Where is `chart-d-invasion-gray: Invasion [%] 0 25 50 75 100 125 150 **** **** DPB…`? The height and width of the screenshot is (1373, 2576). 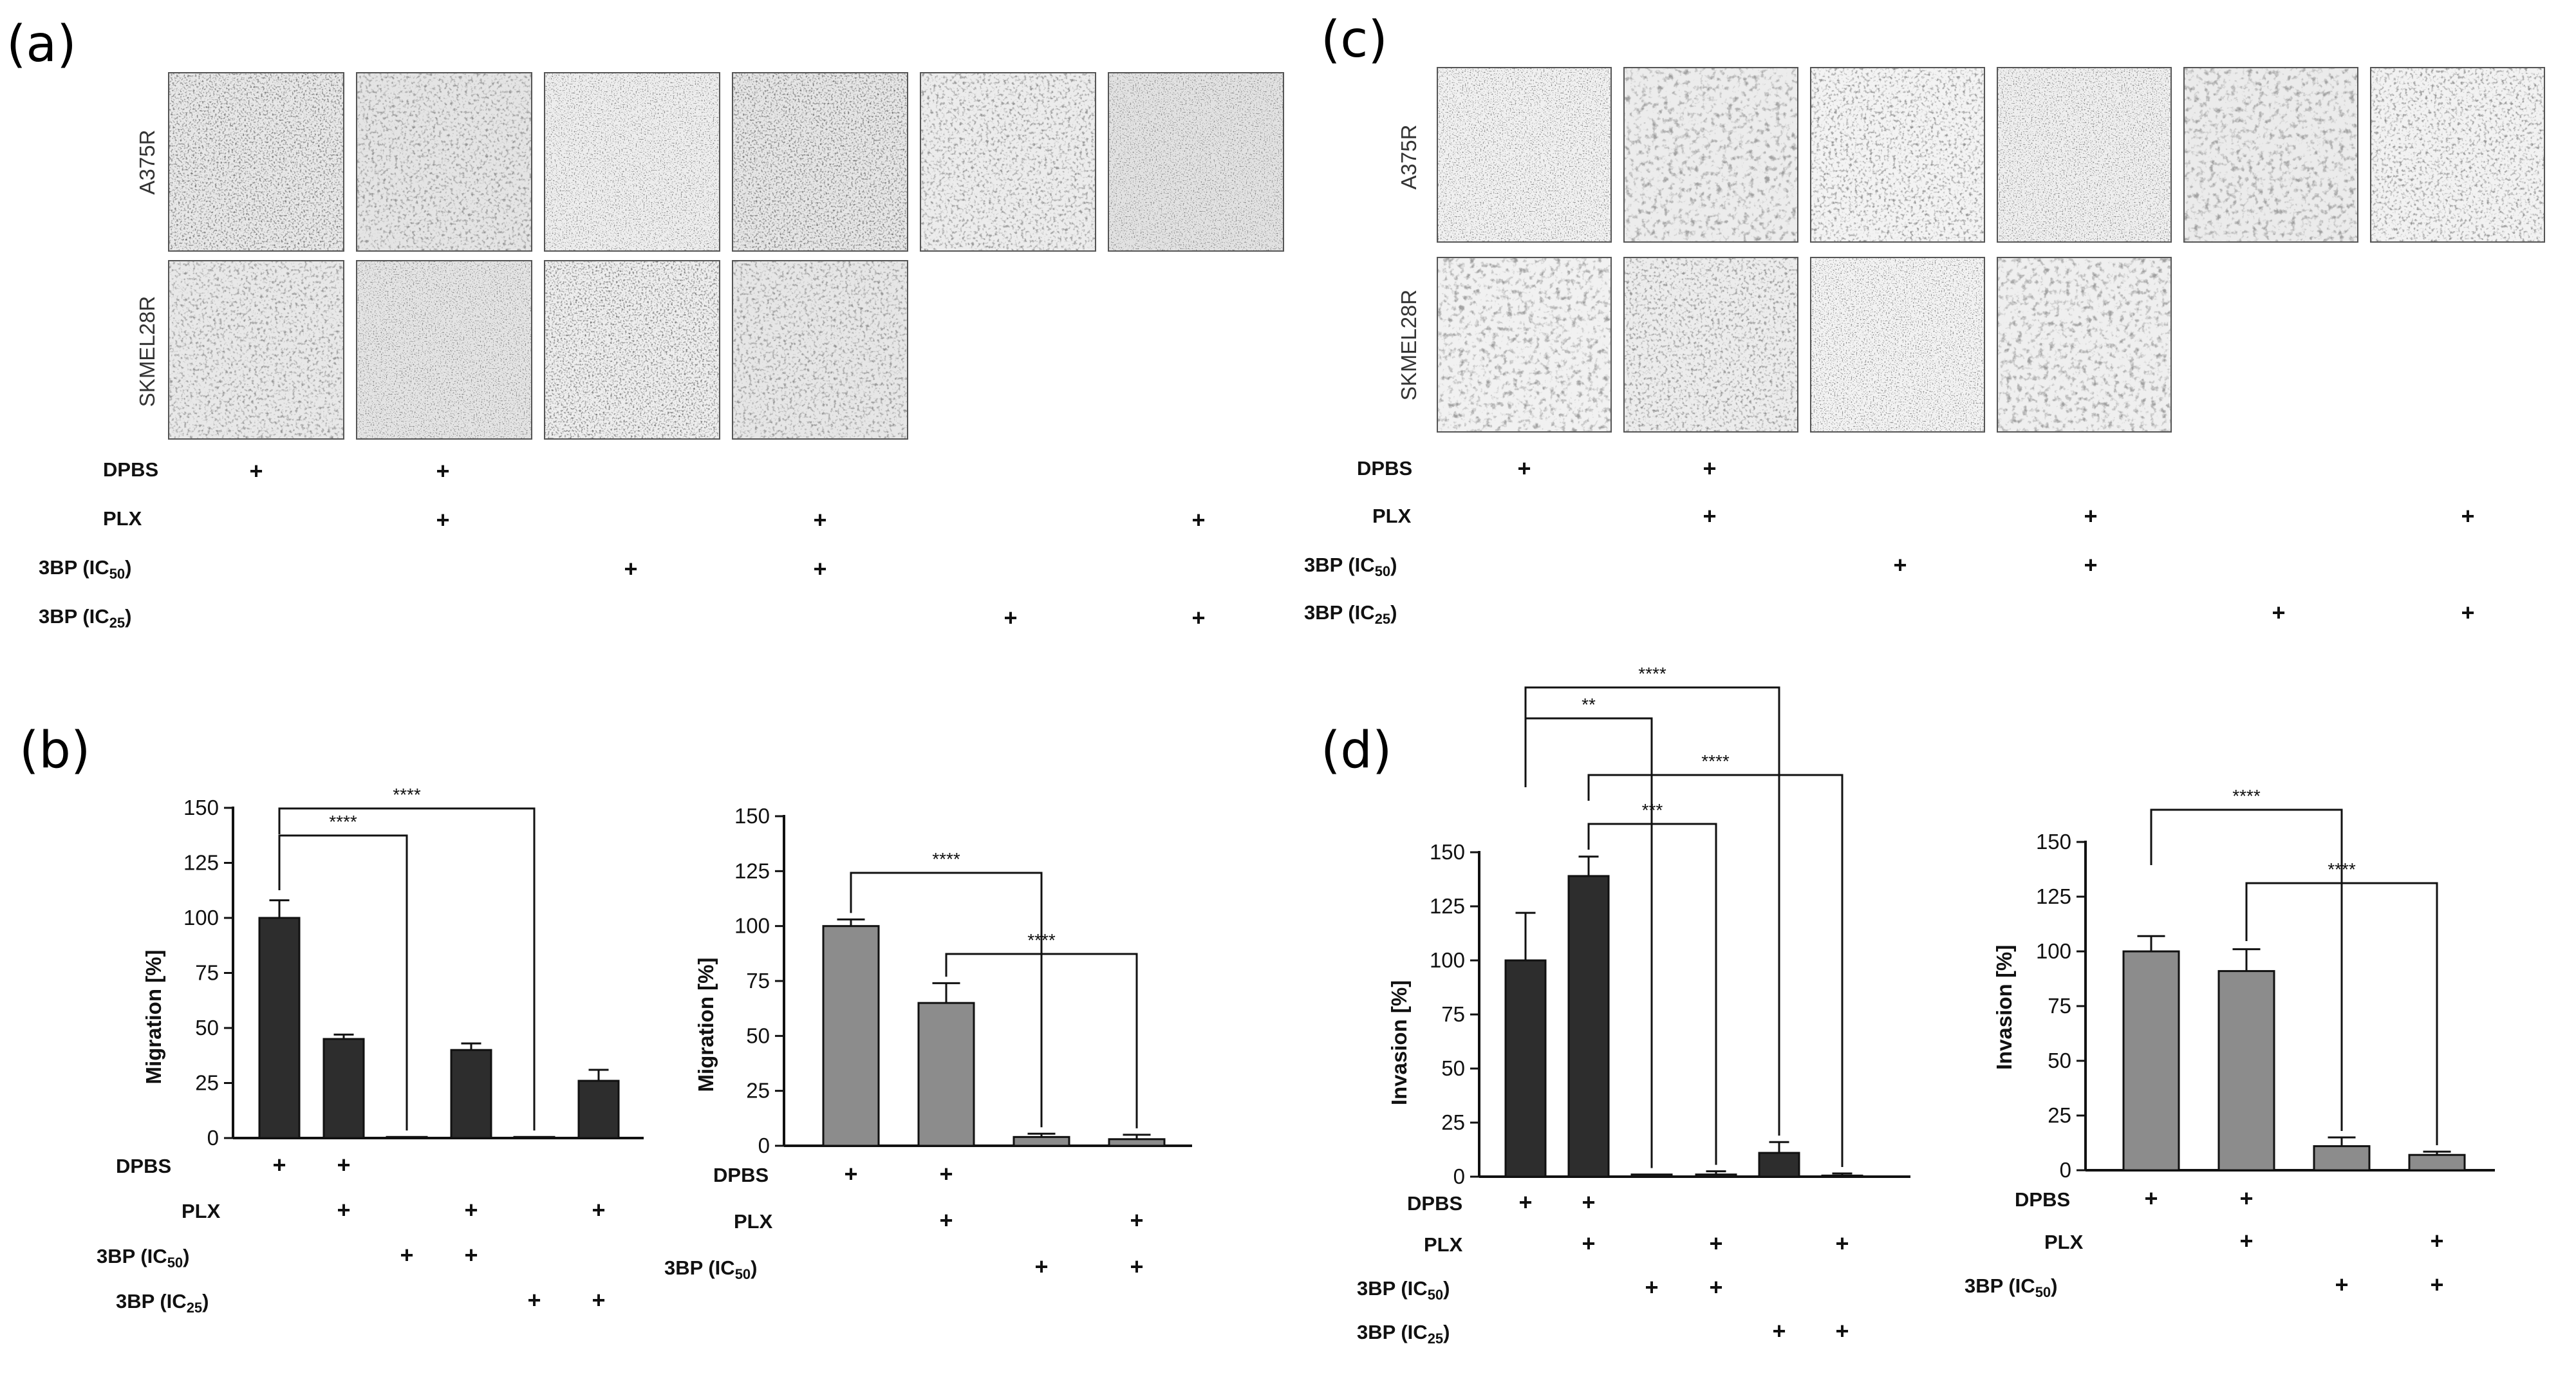 chart-d-invasion-gray: Invasion [%] 0 25 50 75 100 125 150 **** **** DPB… is located at coordinates (2230, 1043).